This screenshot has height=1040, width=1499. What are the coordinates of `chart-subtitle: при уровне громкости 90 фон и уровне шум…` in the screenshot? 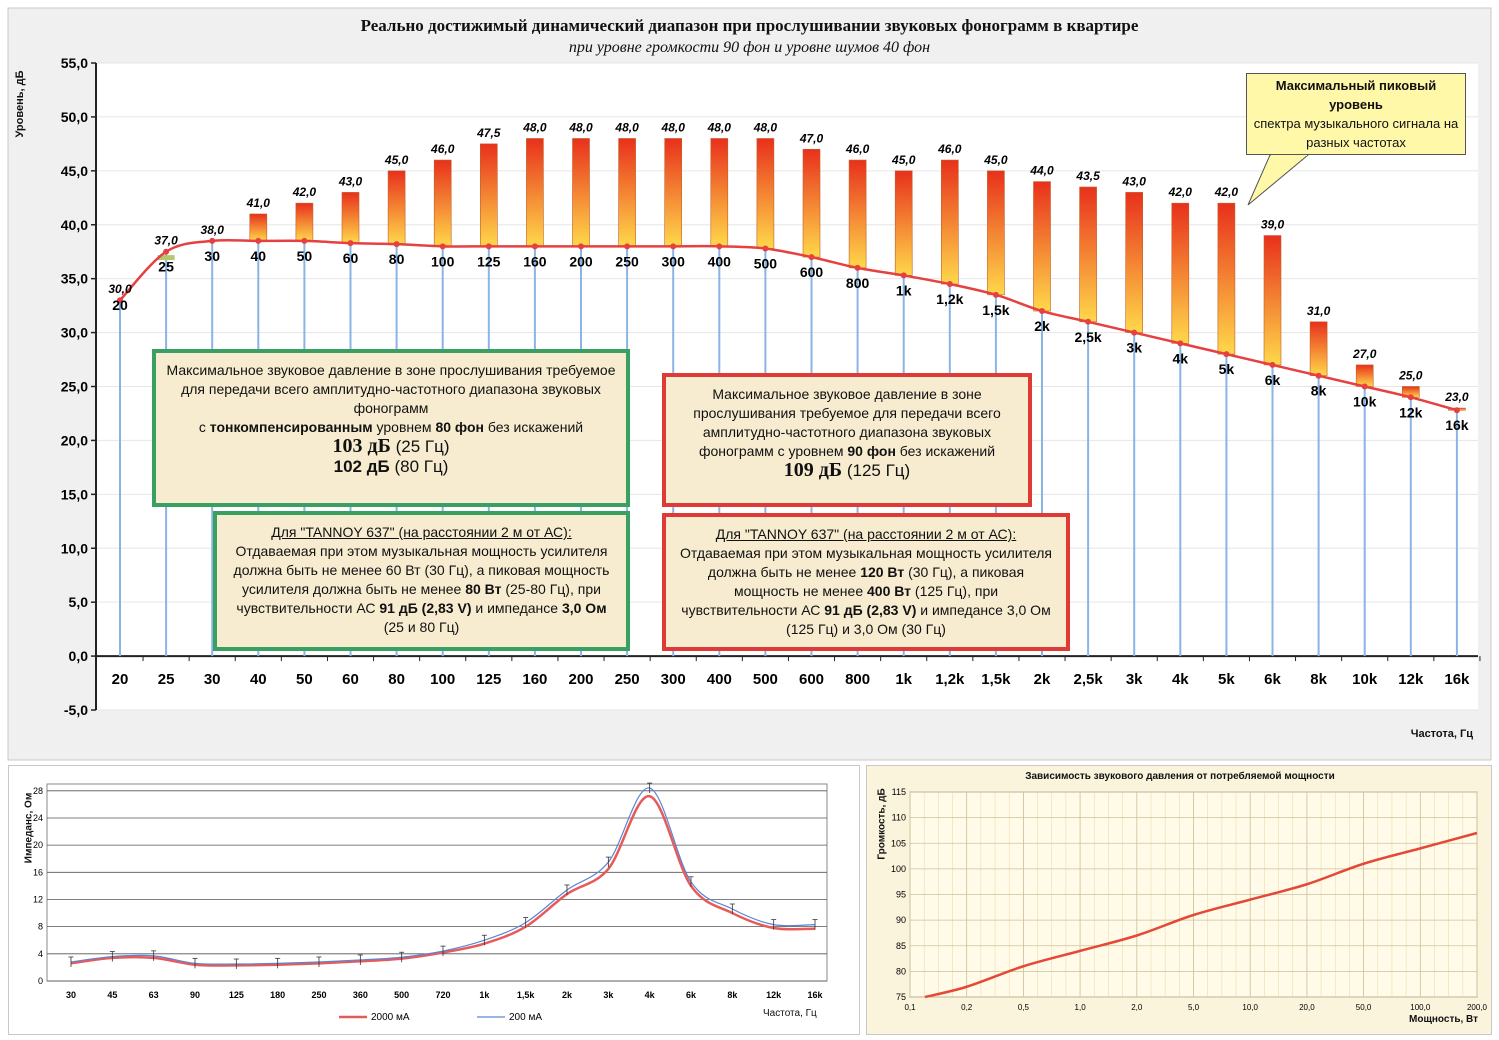 It's located at (749, 47).